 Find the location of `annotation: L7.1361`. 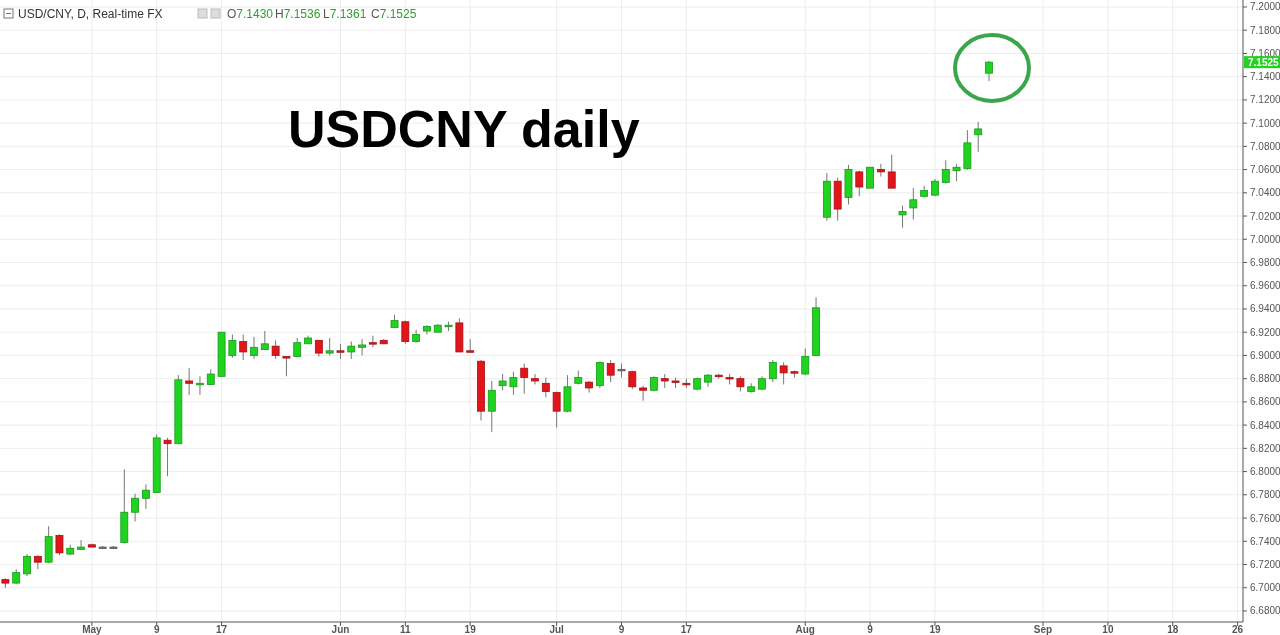

annotation: L7.1361 is located at coordinates (345, 14).